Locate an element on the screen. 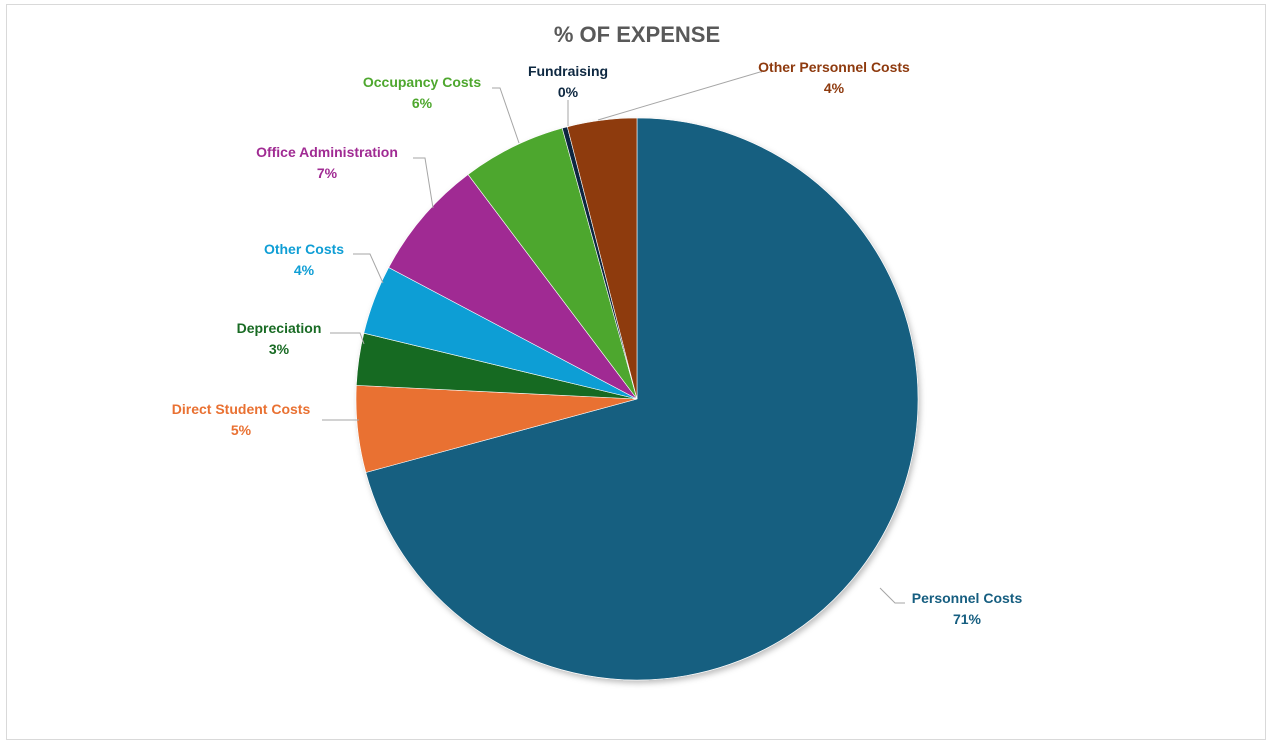 The height and width of the screenshot is (740, 1269). slice-label-name: Fundraising is located at coordinates (568, 71).